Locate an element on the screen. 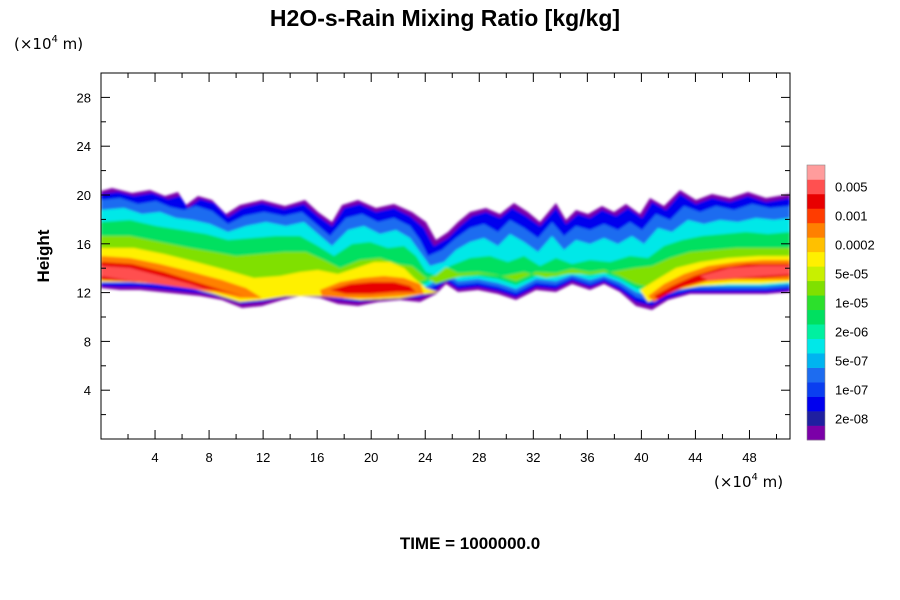 This screenshot has width=900, height=600. colorbar-label: 5e-07 is located at coordinates (851, 360).